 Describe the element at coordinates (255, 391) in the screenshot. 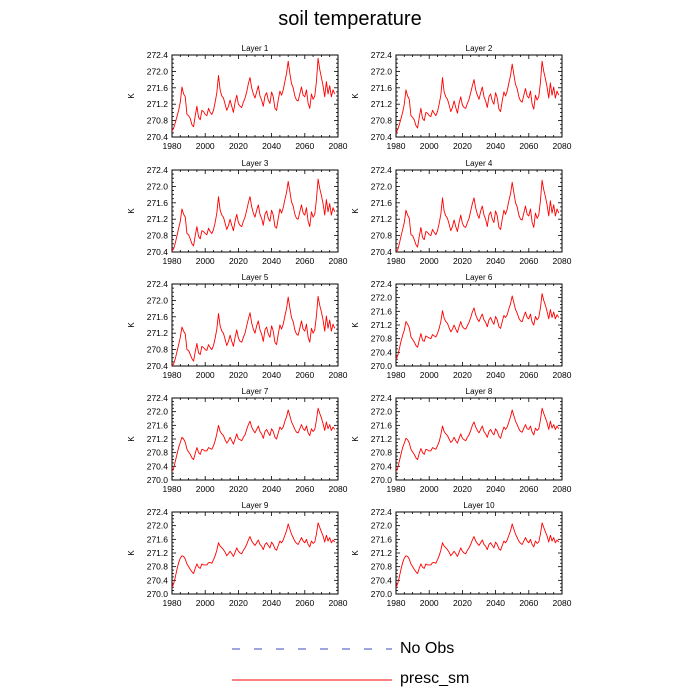

I see `panel-title: Layer 7` at that location.